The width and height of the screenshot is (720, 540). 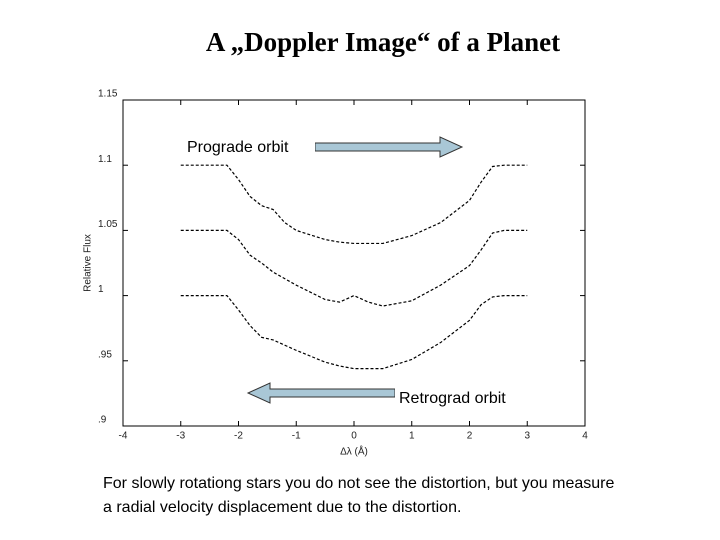 What do you see at coordinates (108, 224) in the screenshot?
I see `y-tick-label: 1.05` at bounding box center [108, 224].